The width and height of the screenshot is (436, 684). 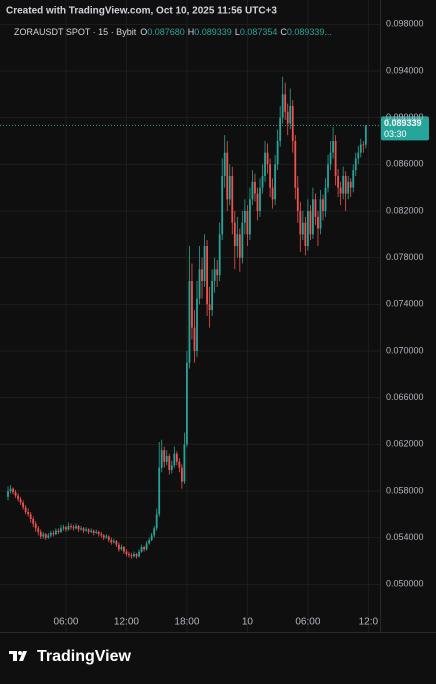 What do you see at coordinates (213, 32) in the screenshot?
I see `ohlc-value: 0.089339` at bounding box center [213, 32].